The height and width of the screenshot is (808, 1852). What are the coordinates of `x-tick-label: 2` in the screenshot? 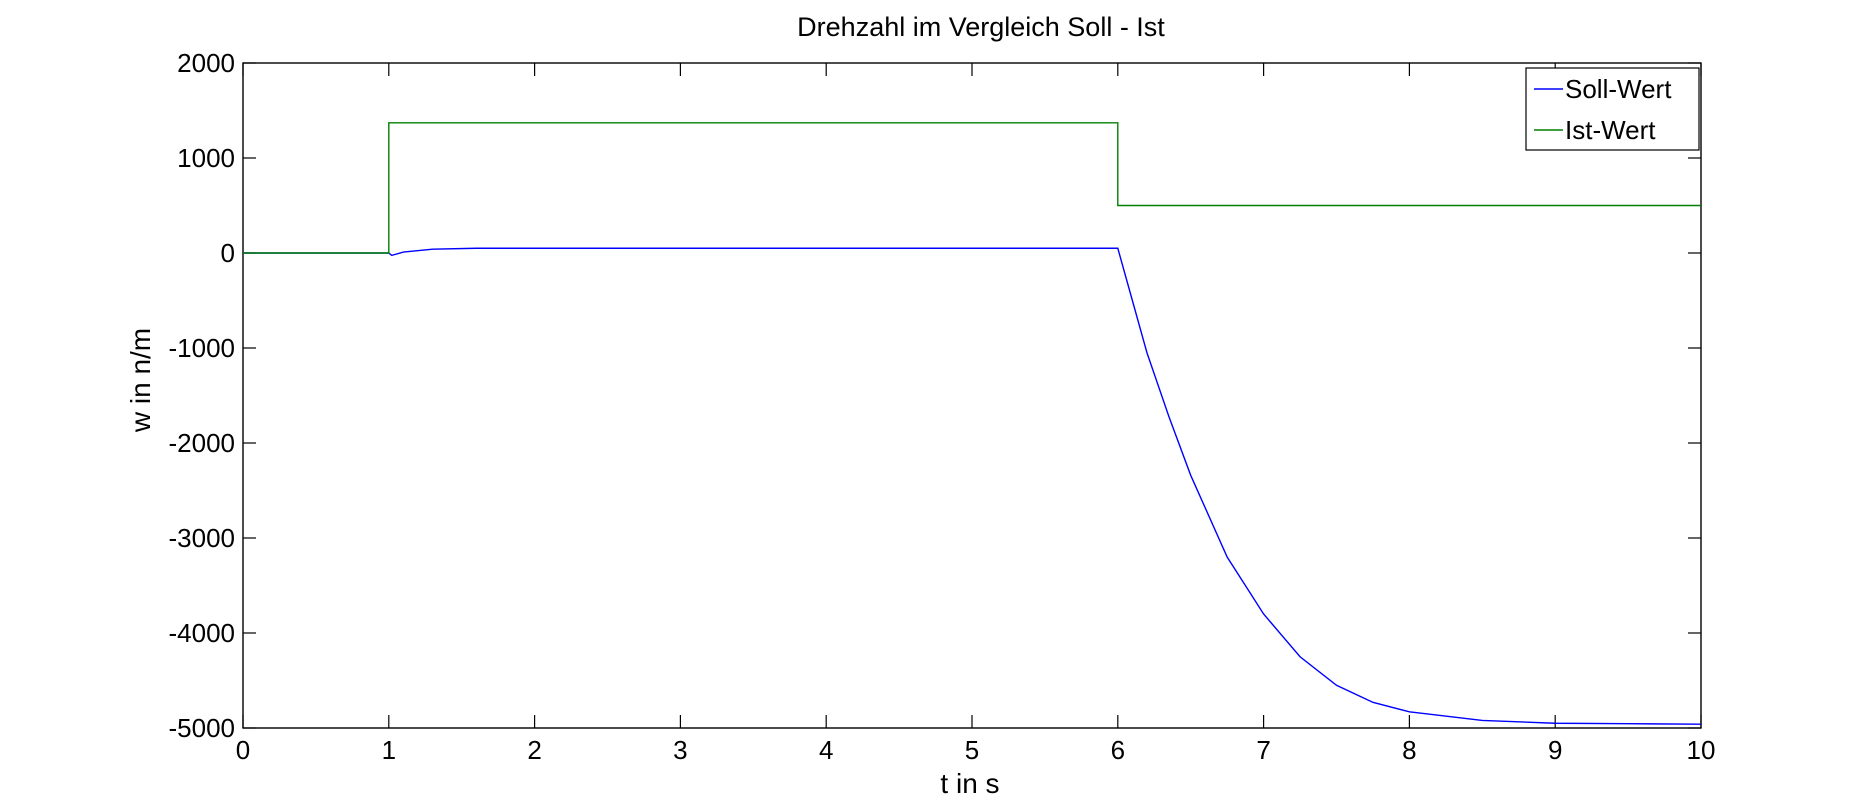 It's located at (534, 750).